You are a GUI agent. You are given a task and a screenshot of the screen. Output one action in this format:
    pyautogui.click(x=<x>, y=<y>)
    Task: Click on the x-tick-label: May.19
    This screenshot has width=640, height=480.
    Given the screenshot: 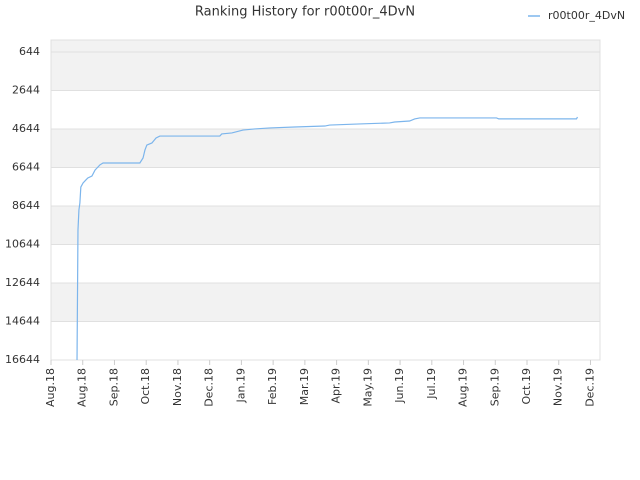 What is the action you would take?
    pyautogui.click(x=367, y=387)
    